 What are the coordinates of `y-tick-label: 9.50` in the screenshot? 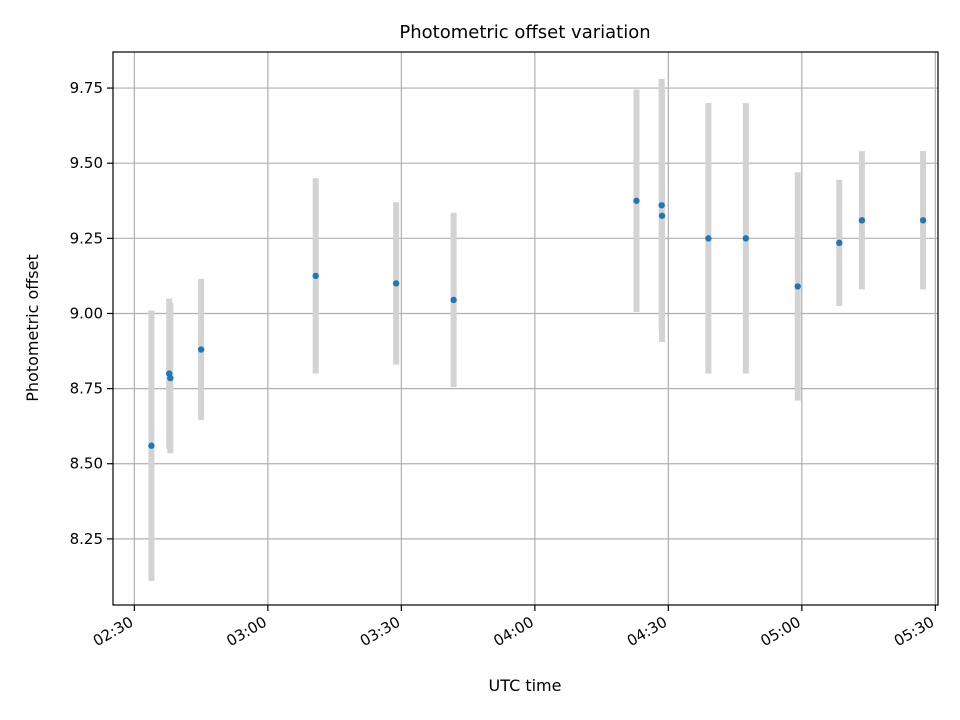 It's located at (86, 163).